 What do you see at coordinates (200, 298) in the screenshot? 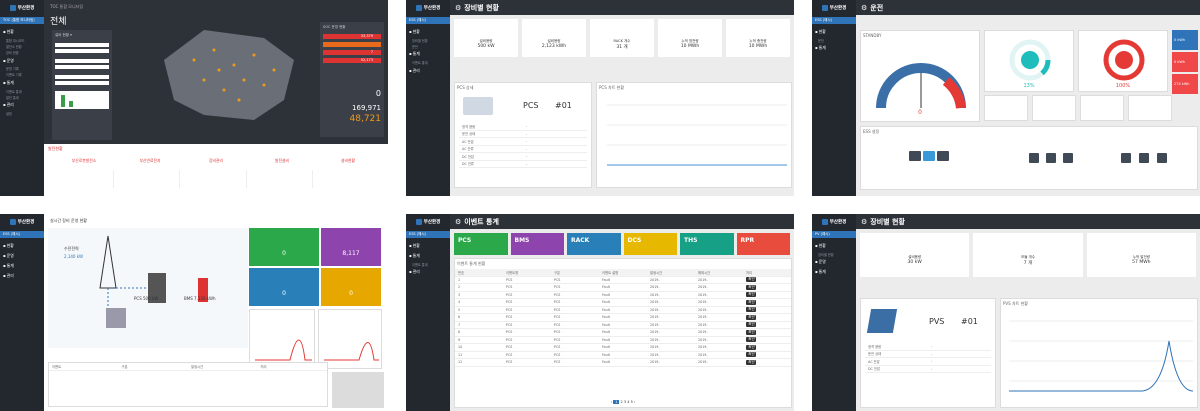
I see `rack-value: BMS 7,133 kWh` at bounding box center [200, 298].